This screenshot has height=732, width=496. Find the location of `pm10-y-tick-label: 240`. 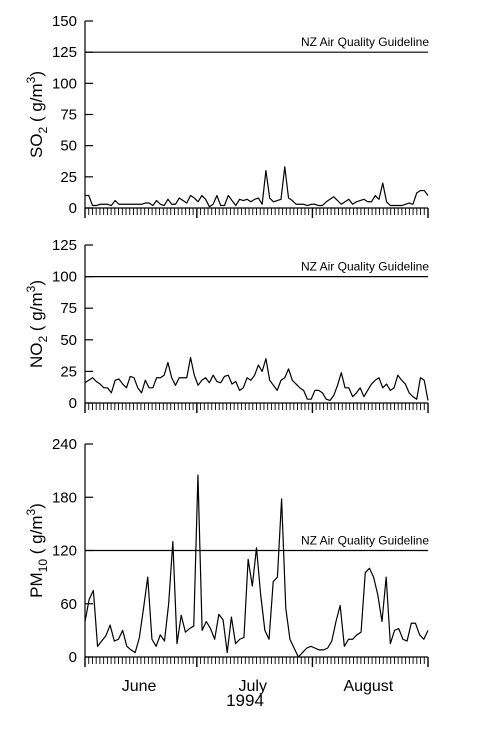

pm10-y-tick-label: 240 is located at coordinates (64, 444).